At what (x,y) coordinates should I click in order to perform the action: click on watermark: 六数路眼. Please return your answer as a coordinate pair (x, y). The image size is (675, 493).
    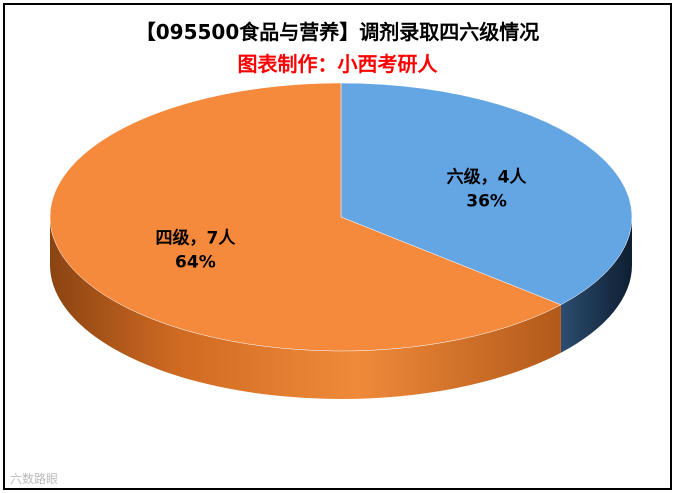
    Looking at the image, I should click on (34, 479).